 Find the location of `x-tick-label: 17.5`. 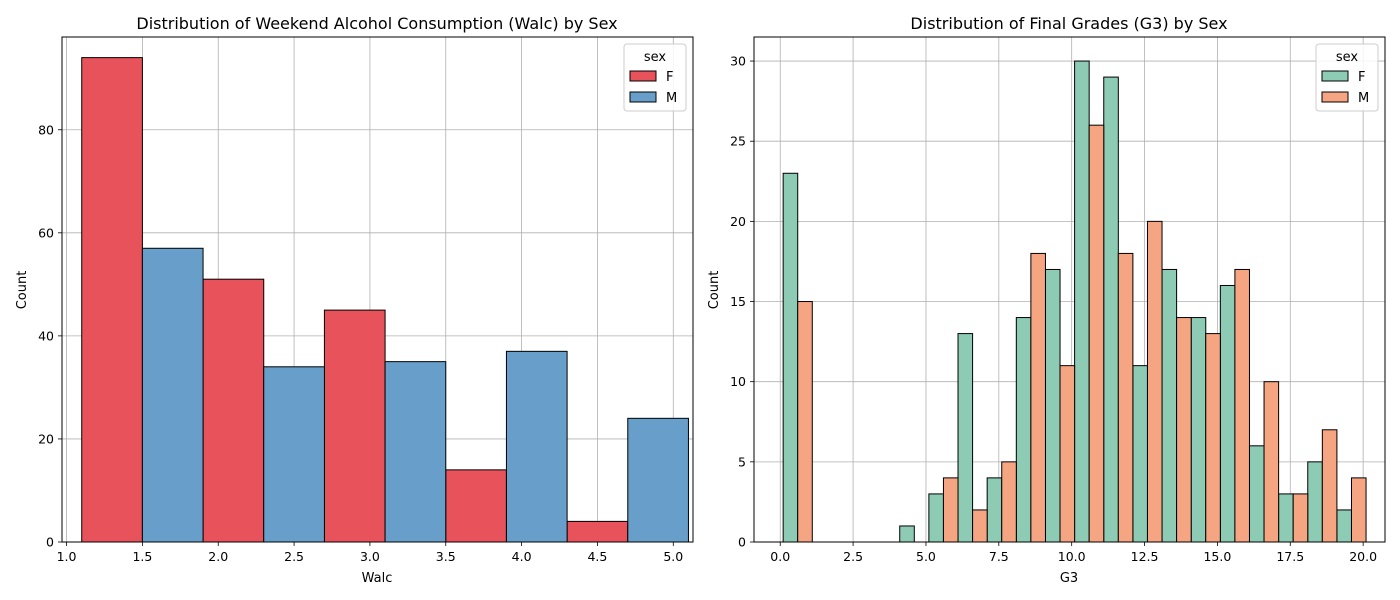

x-tick-label: 17.5 is located at coordinates (1290, 556).